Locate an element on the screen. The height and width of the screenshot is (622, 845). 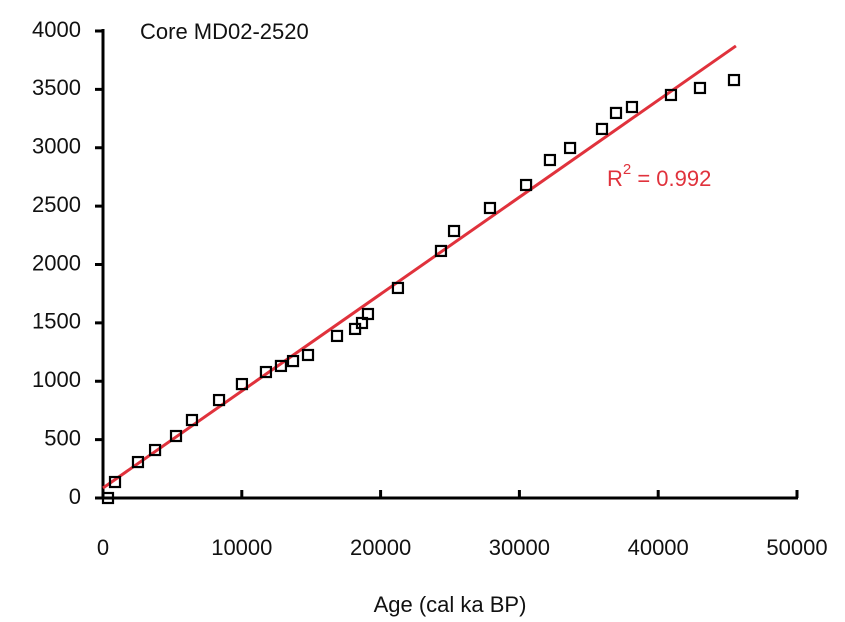
x-axis-label: Age (cal ka BP) is located at coordinates (450, 604).